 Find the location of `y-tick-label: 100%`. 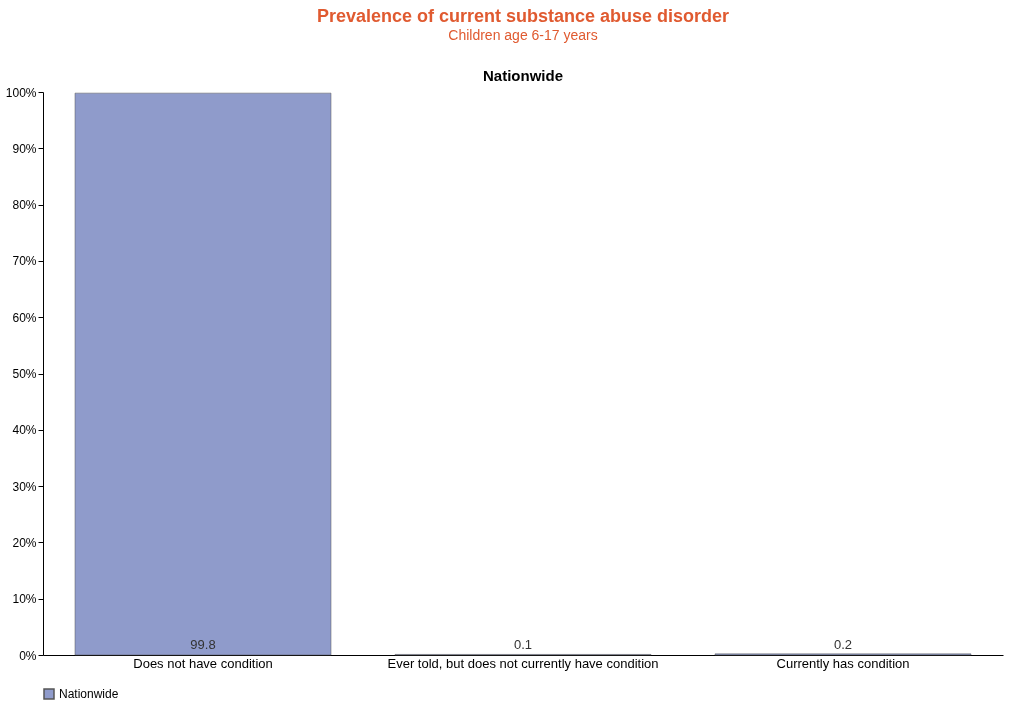

y-tick-label: 100% is located at coordinates (21, 92).